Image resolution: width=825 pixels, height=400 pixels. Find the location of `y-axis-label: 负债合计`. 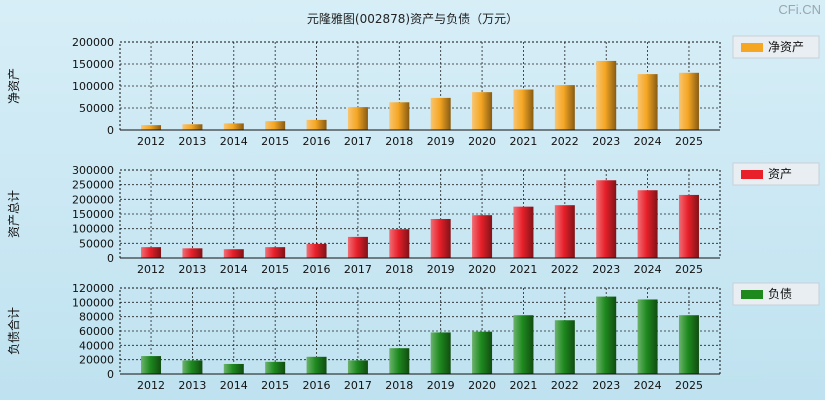

y-axis-label: 负债合计 is located at coordinates (13, 331).